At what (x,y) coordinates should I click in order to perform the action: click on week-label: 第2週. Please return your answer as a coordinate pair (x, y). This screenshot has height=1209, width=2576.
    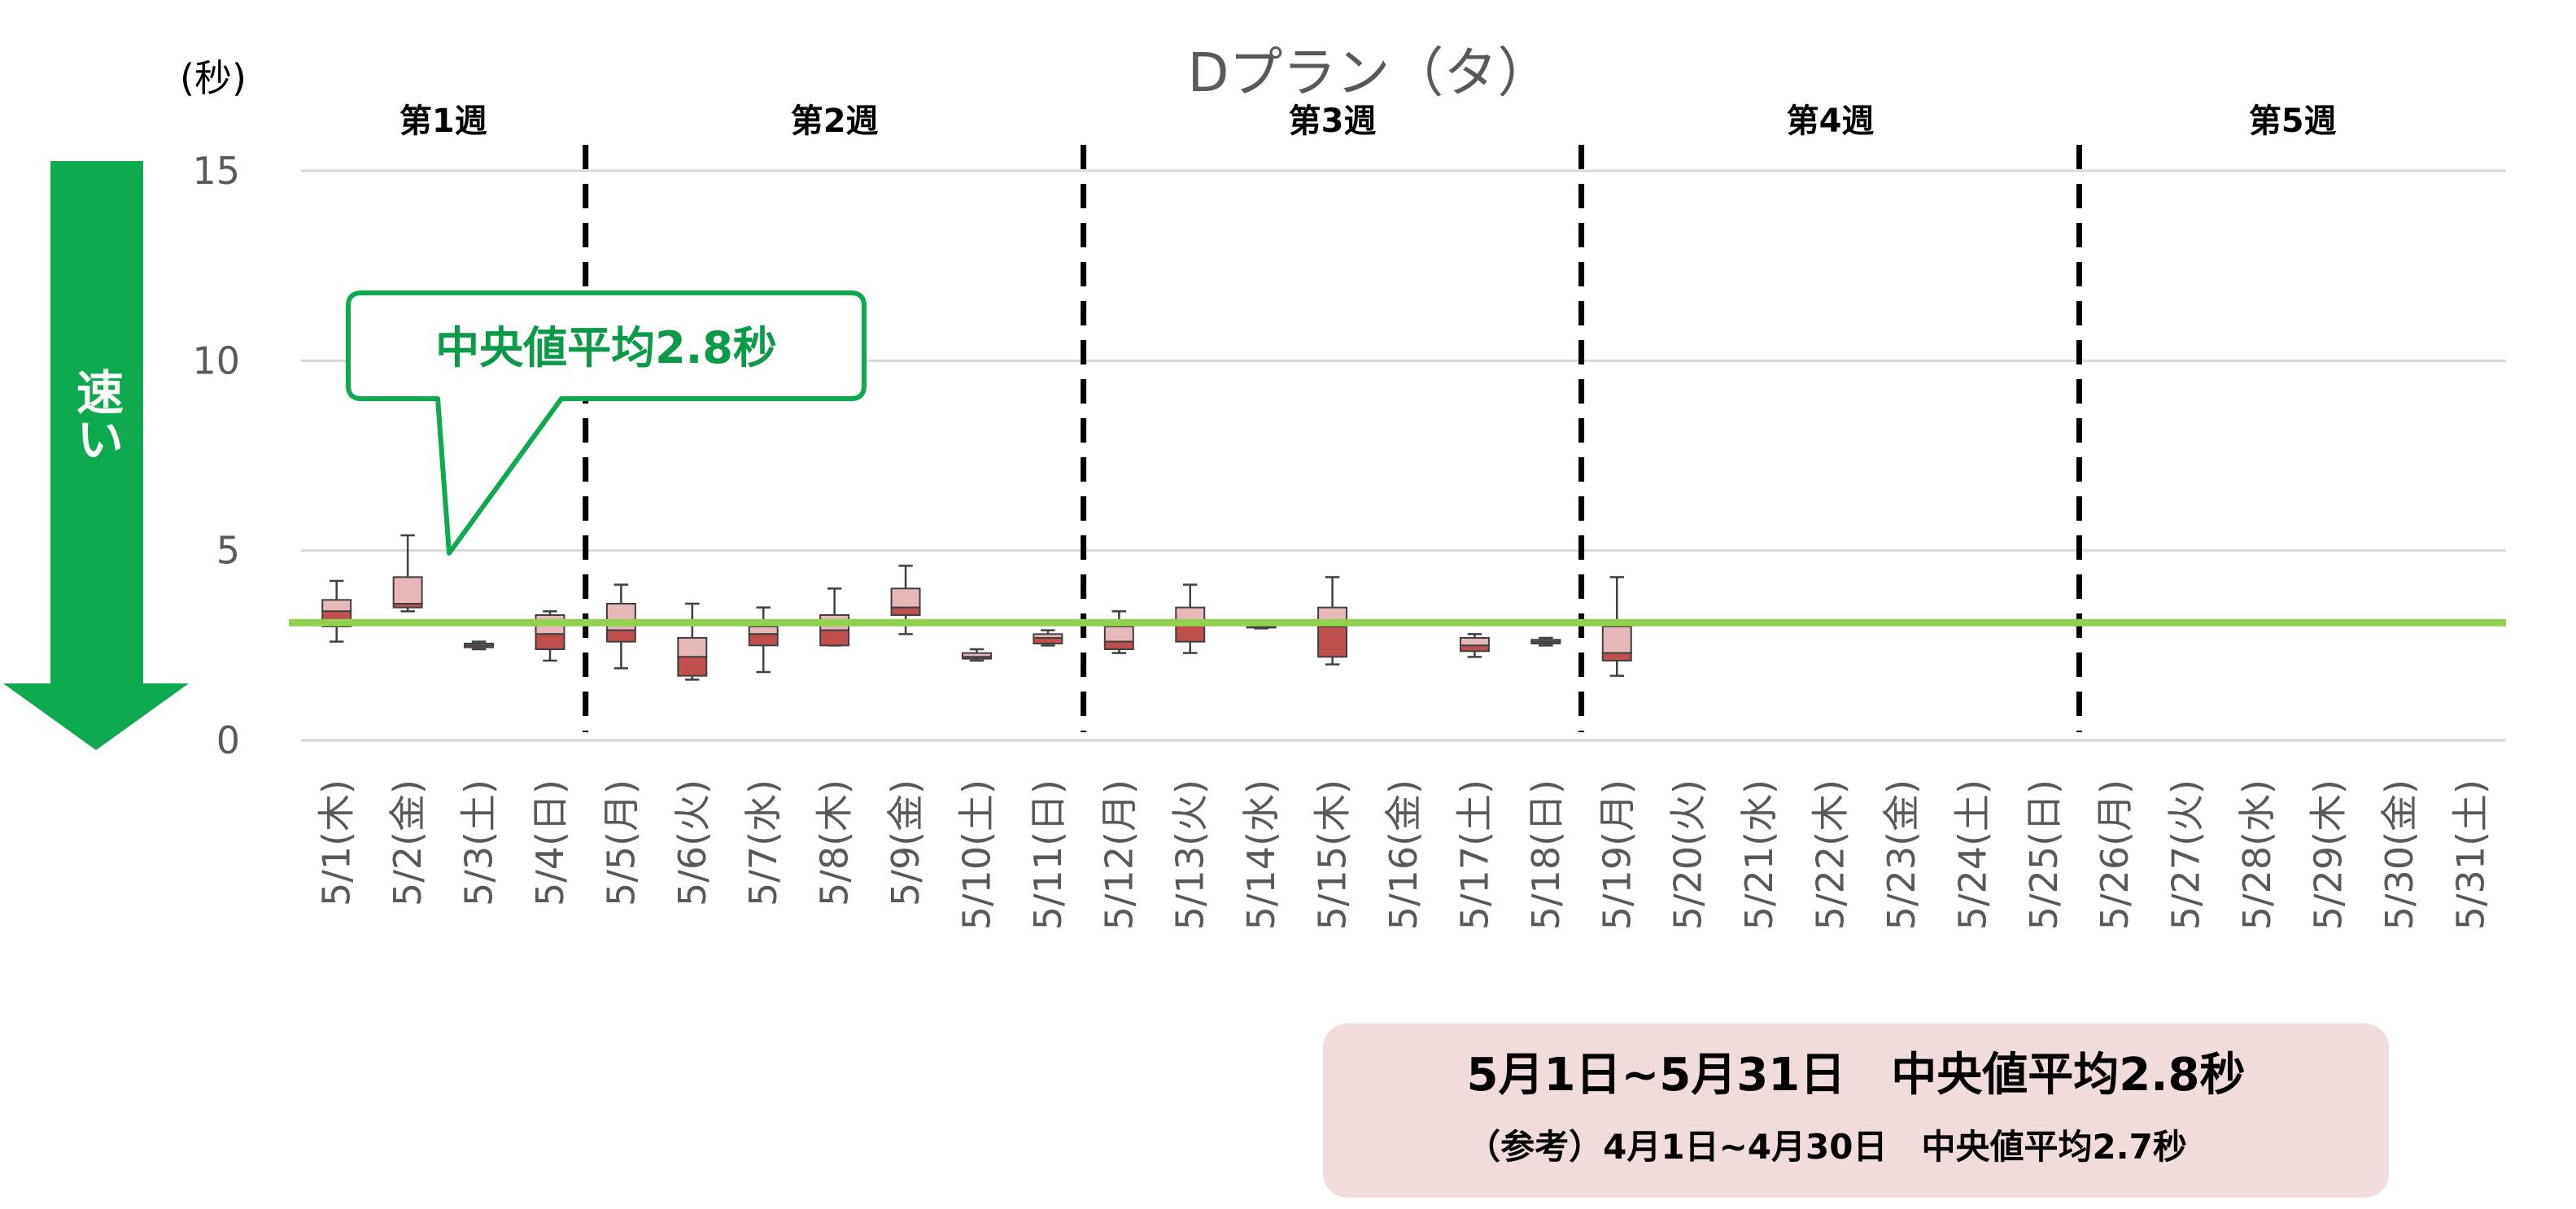
    Looking at the image, I should click on (835, 121).